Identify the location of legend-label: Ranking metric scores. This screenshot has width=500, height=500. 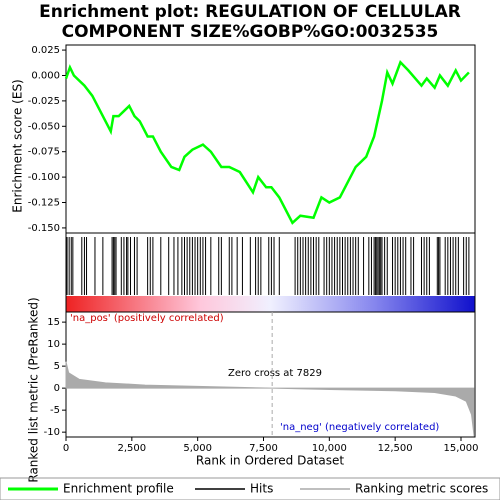
(421, 489).